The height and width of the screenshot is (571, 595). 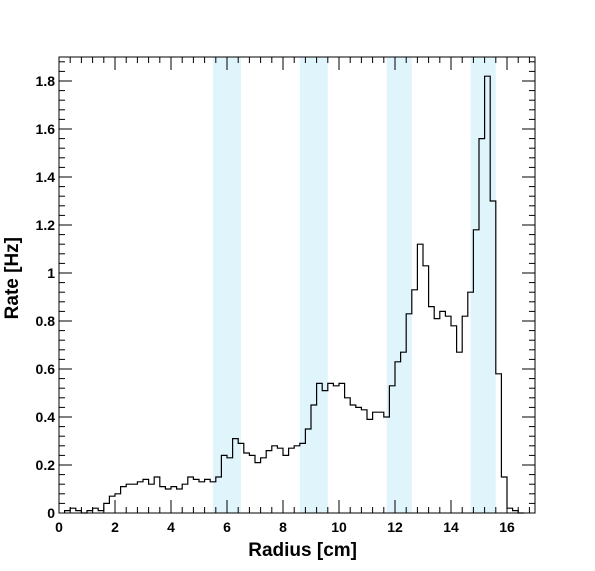 I want to click on y-tick-label: 1.4, so click(x=46, y=177).